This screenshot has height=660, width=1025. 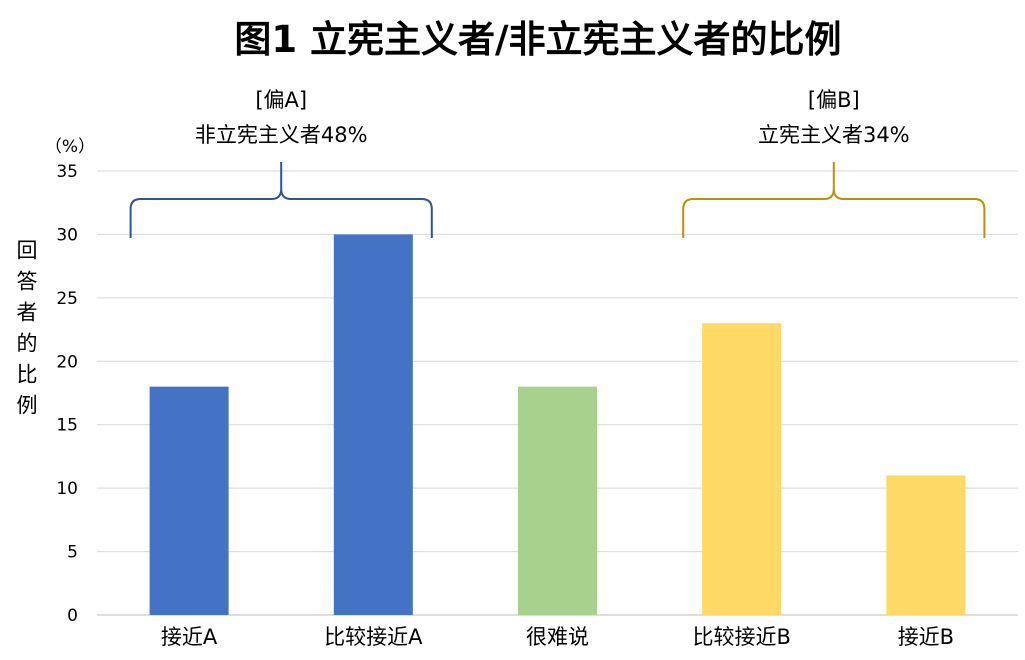 What do you see at coordinates (72, 553) in the screenshot?
I see `y-tick-label: 5` at bounding box center [72, 553].